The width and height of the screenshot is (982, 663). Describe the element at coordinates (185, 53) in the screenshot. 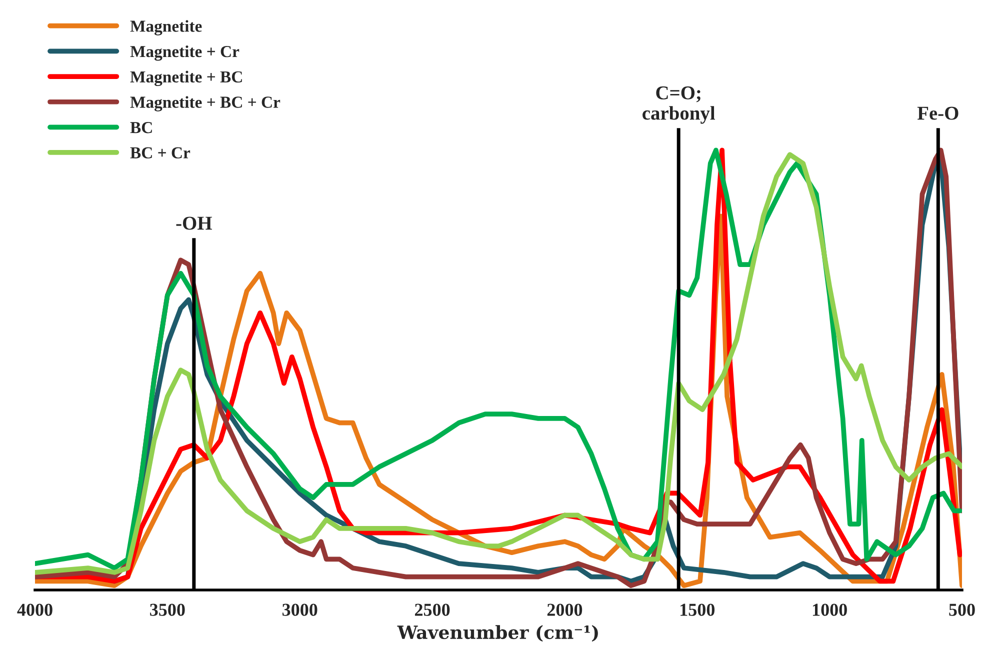

I see `legend-label: Magnetite + Cr` at that location.